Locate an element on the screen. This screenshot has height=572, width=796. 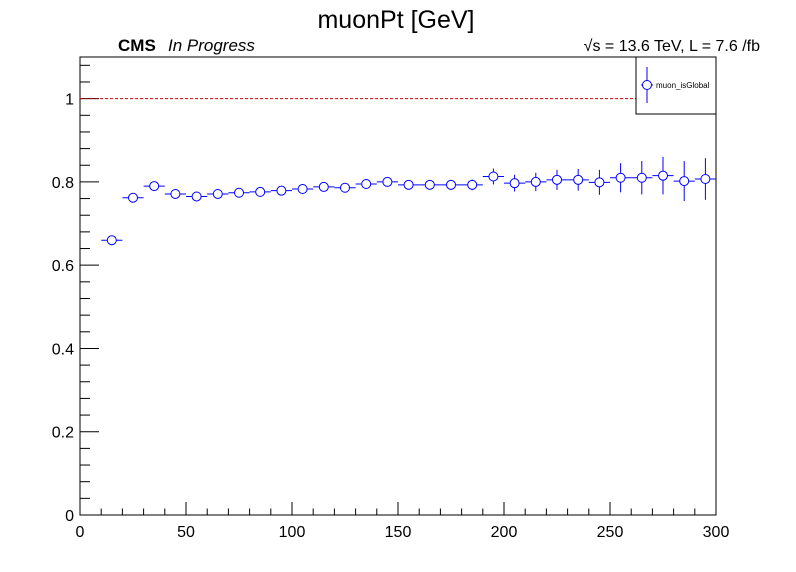
x-tick-label: 250 is located at coordinates (610, 532).